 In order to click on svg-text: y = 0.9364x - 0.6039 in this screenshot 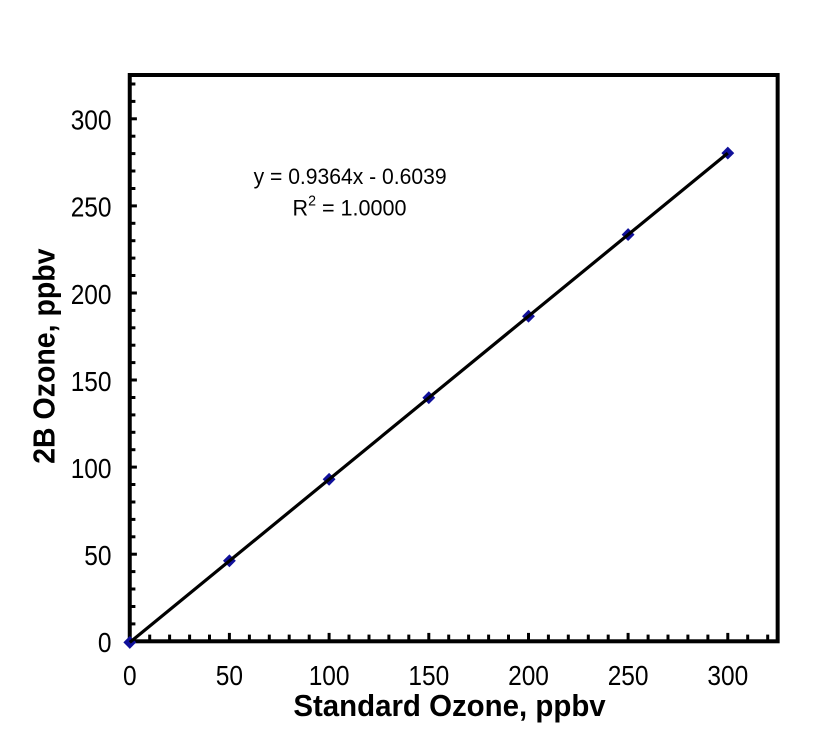, I will do `click(350, 177)`.